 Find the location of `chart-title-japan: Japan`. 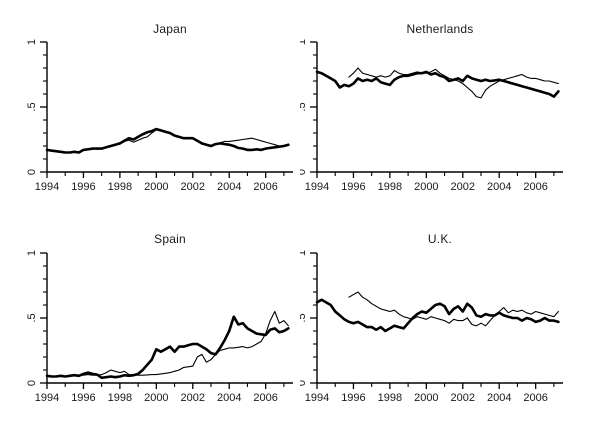

chart-title-japan: Japan is located at coordinates (170, 29).